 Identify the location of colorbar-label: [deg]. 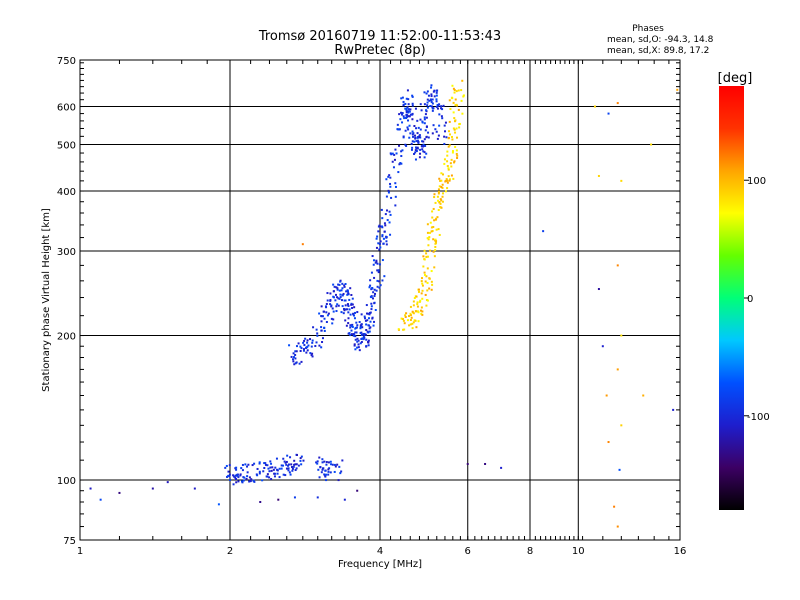
(735, 78).